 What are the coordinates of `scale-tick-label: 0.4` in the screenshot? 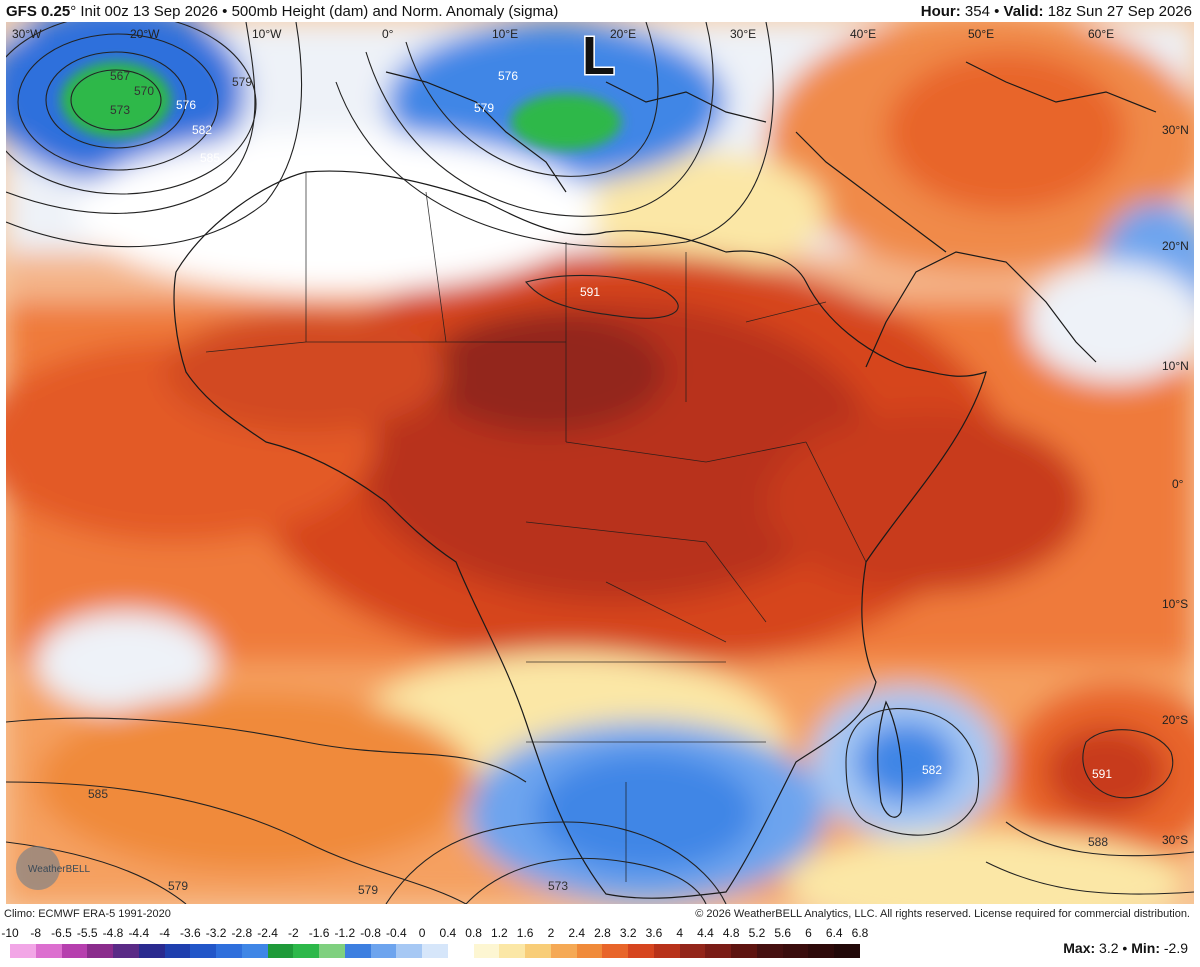 It's located at (448, 933).